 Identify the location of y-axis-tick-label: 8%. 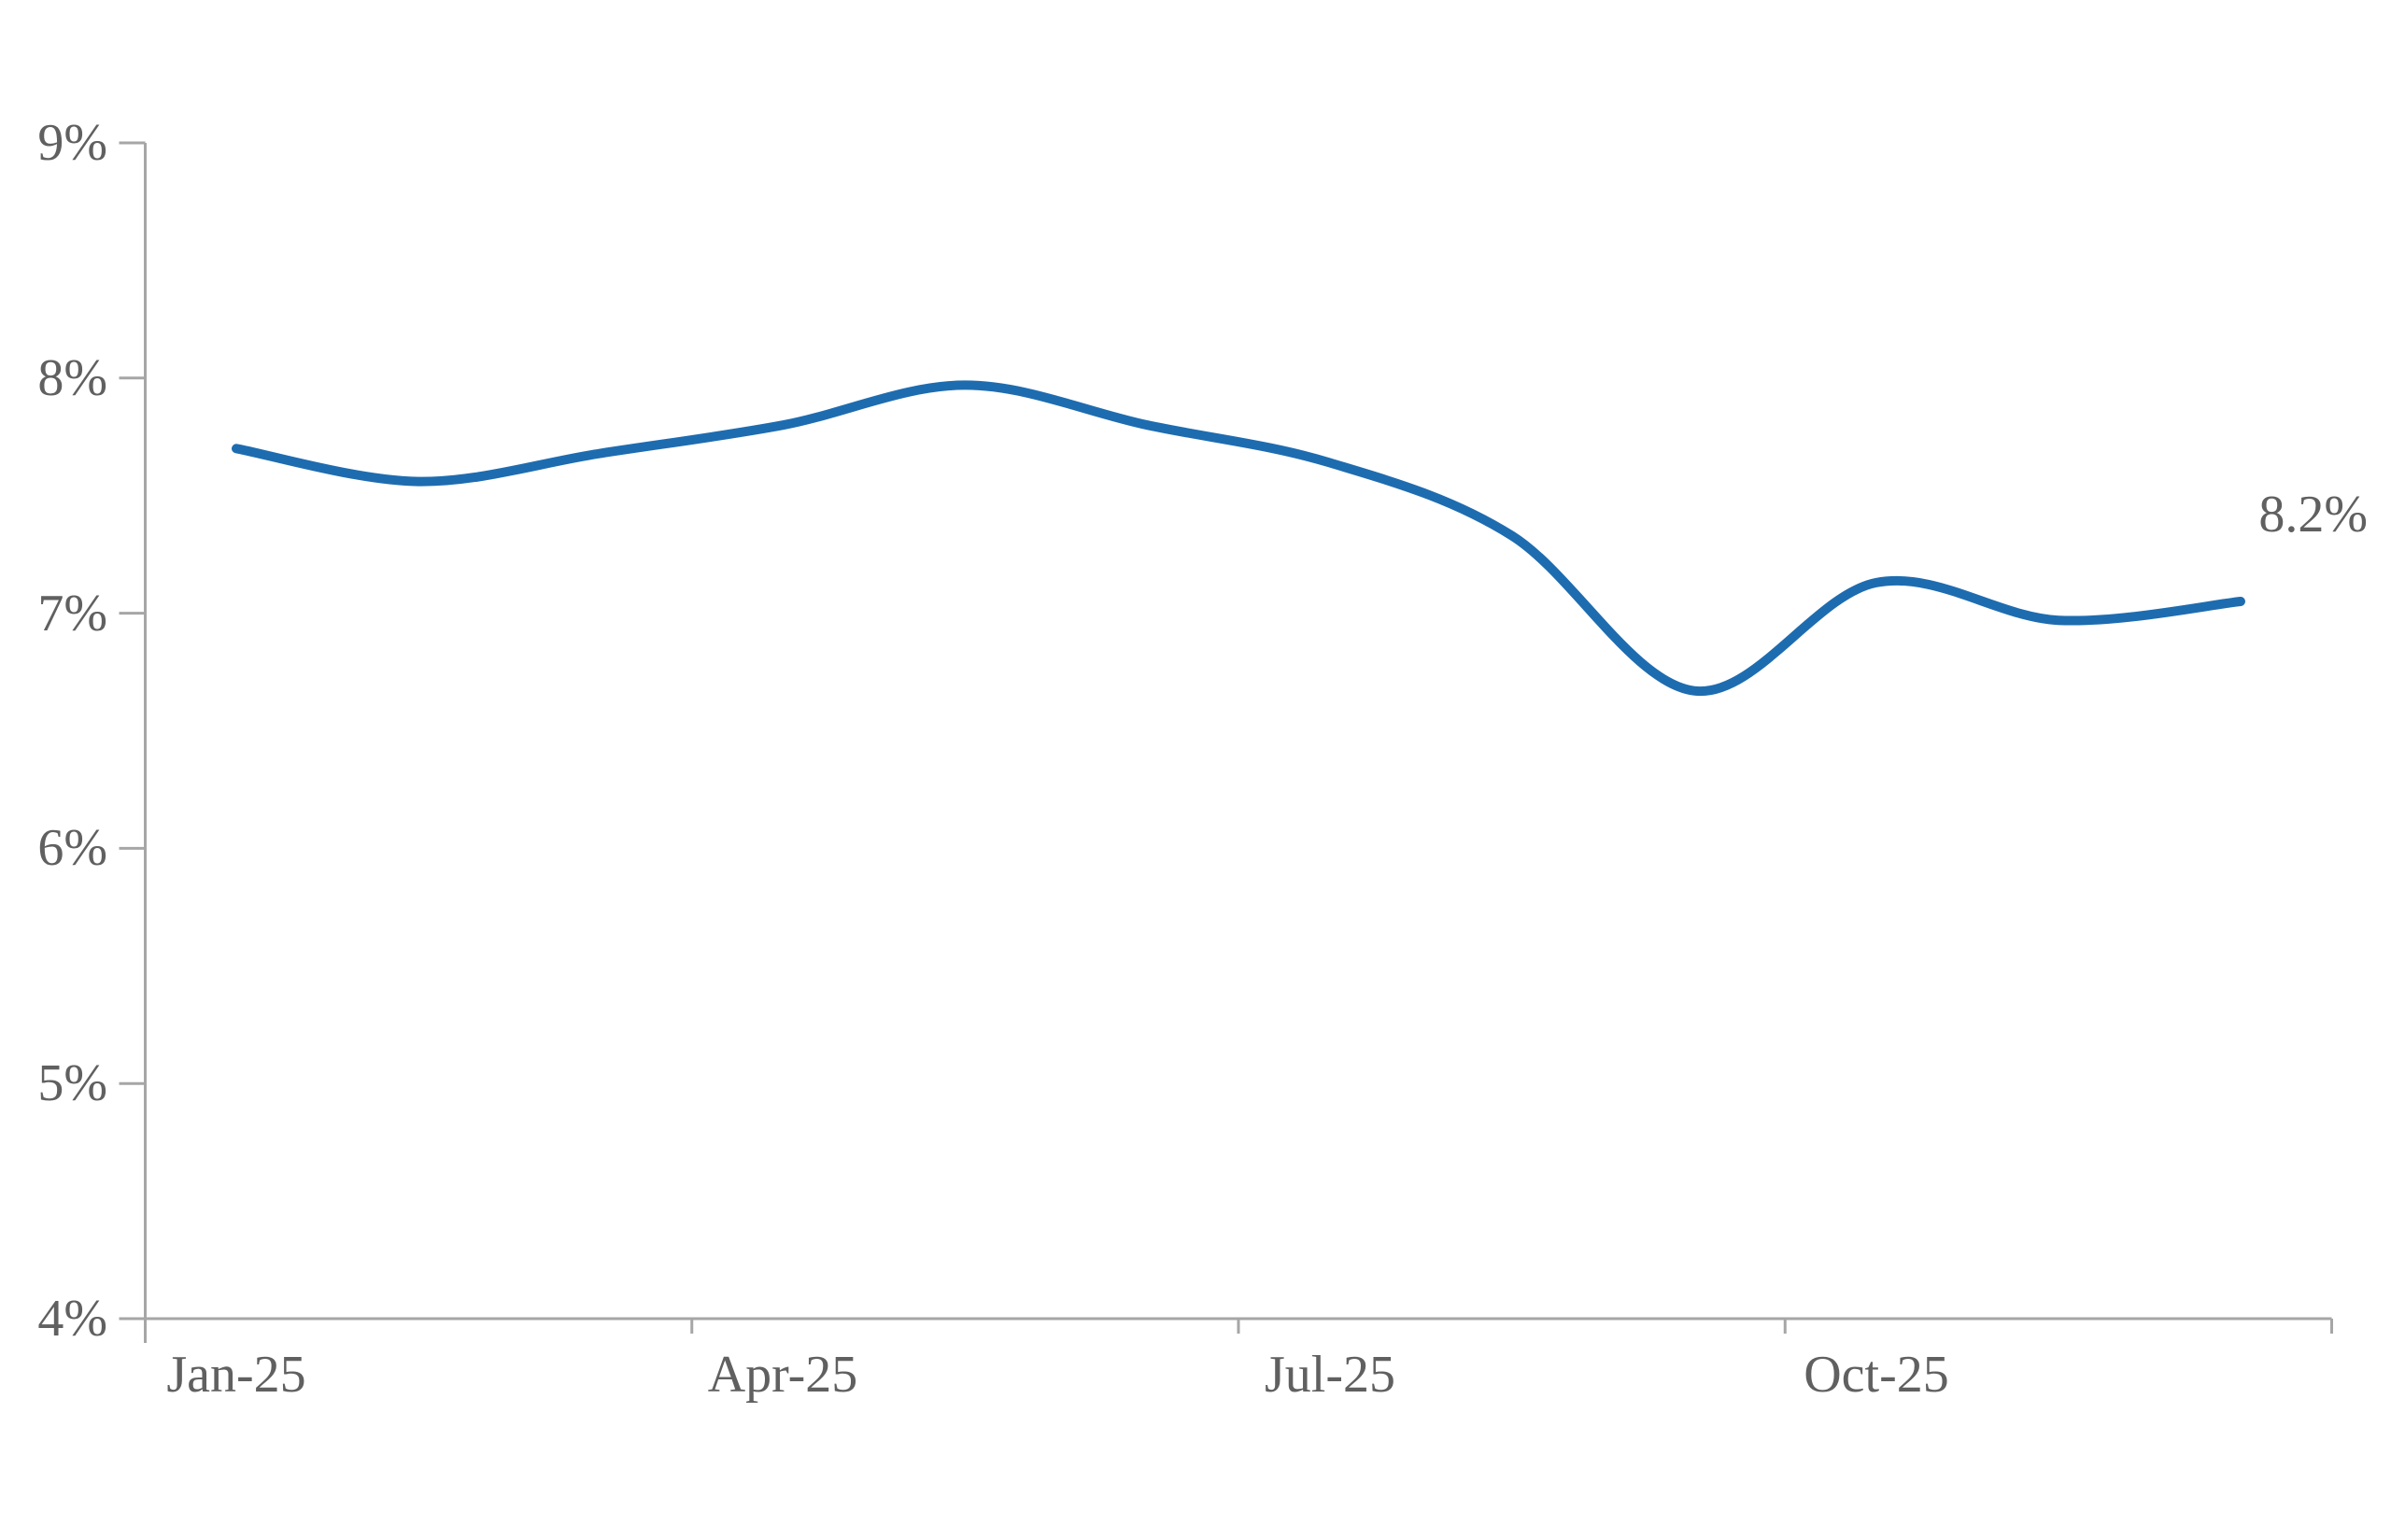
(72, 378).